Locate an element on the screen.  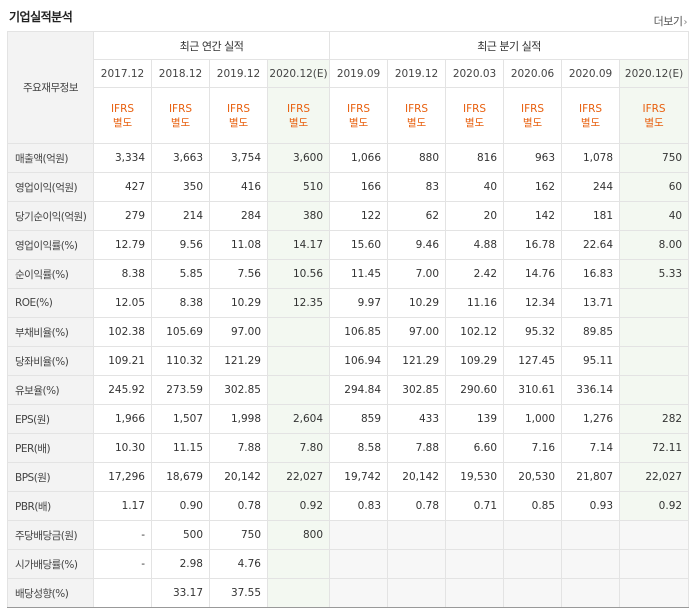
table-cell: 245.92 is located at coordinates (122, 390).